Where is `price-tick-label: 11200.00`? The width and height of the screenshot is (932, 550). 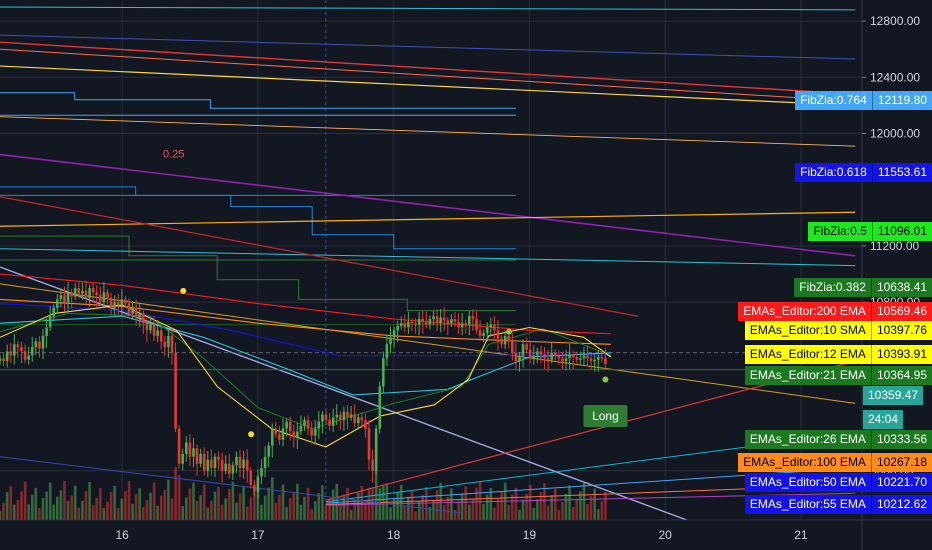
price-tick-label: 11200.00 is located at coordinates (894, 246).